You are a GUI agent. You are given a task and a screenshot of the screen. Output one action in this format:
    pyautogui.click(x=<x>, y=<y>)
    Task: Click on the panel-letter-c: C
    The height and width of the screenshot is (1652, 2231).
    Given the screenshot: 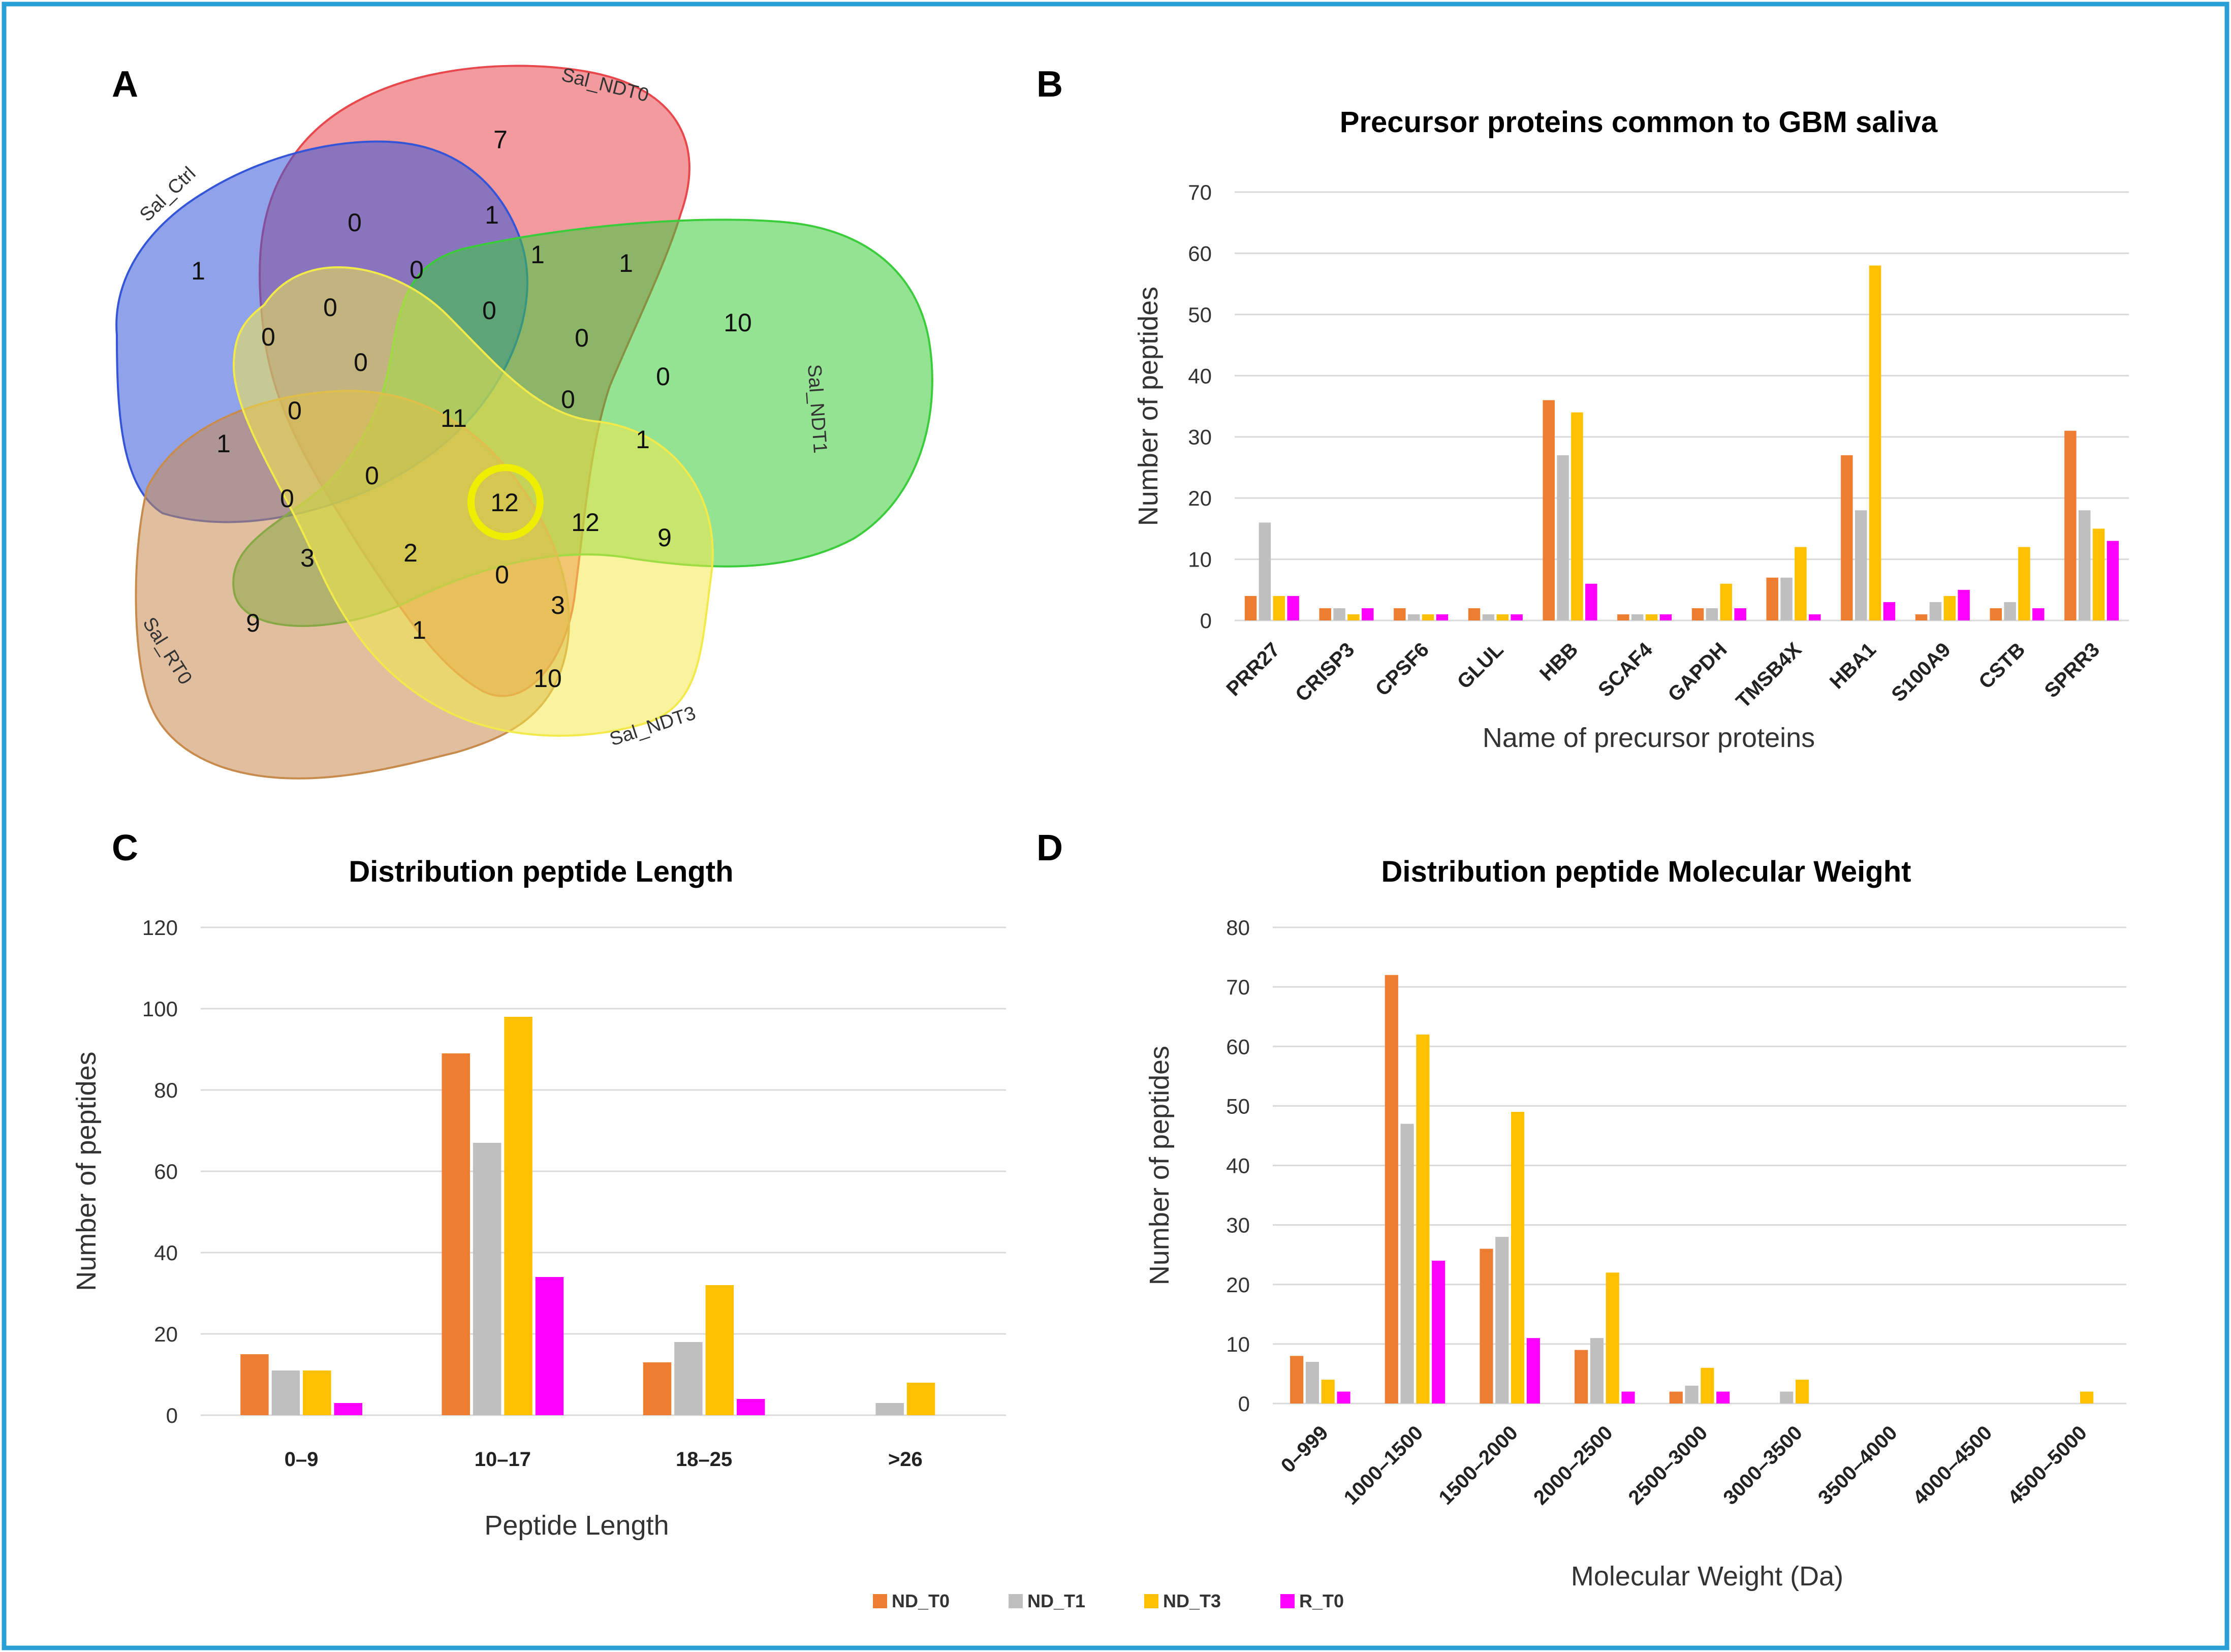 What is the action you would take?
    pyautogui.click(x=125, y=848)
    